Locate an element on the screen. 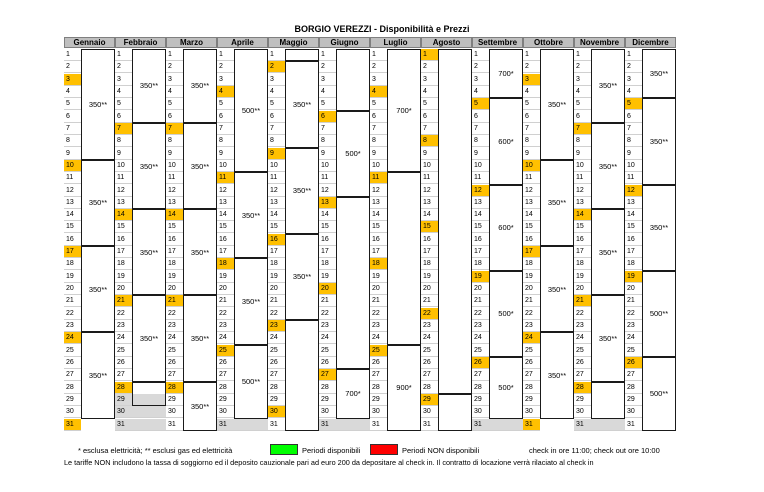 This screenshot has width=764, height=492. day-cell: 4 is located at coordinates (174, 91).